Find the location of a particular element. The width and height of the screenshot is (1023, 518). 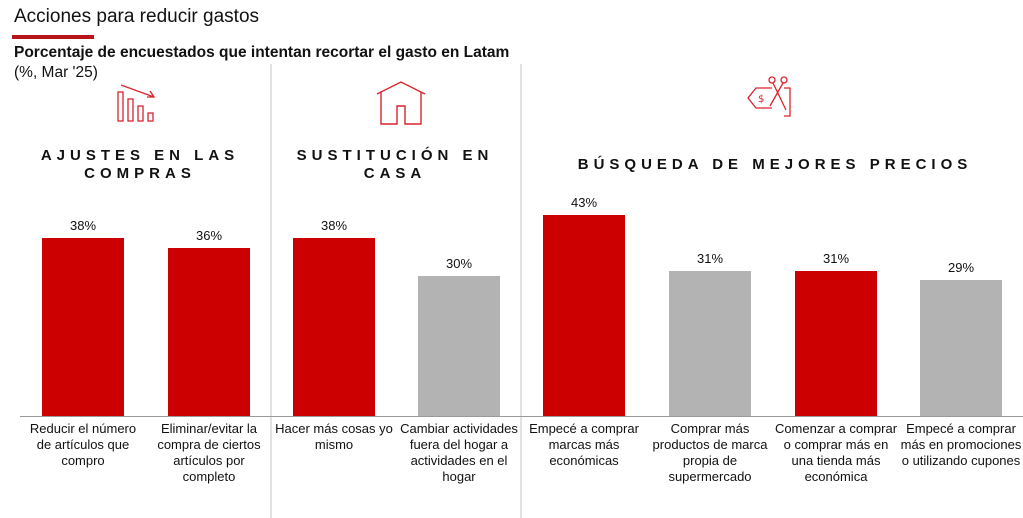

x-axis-line is located at coordinates (521, 416).